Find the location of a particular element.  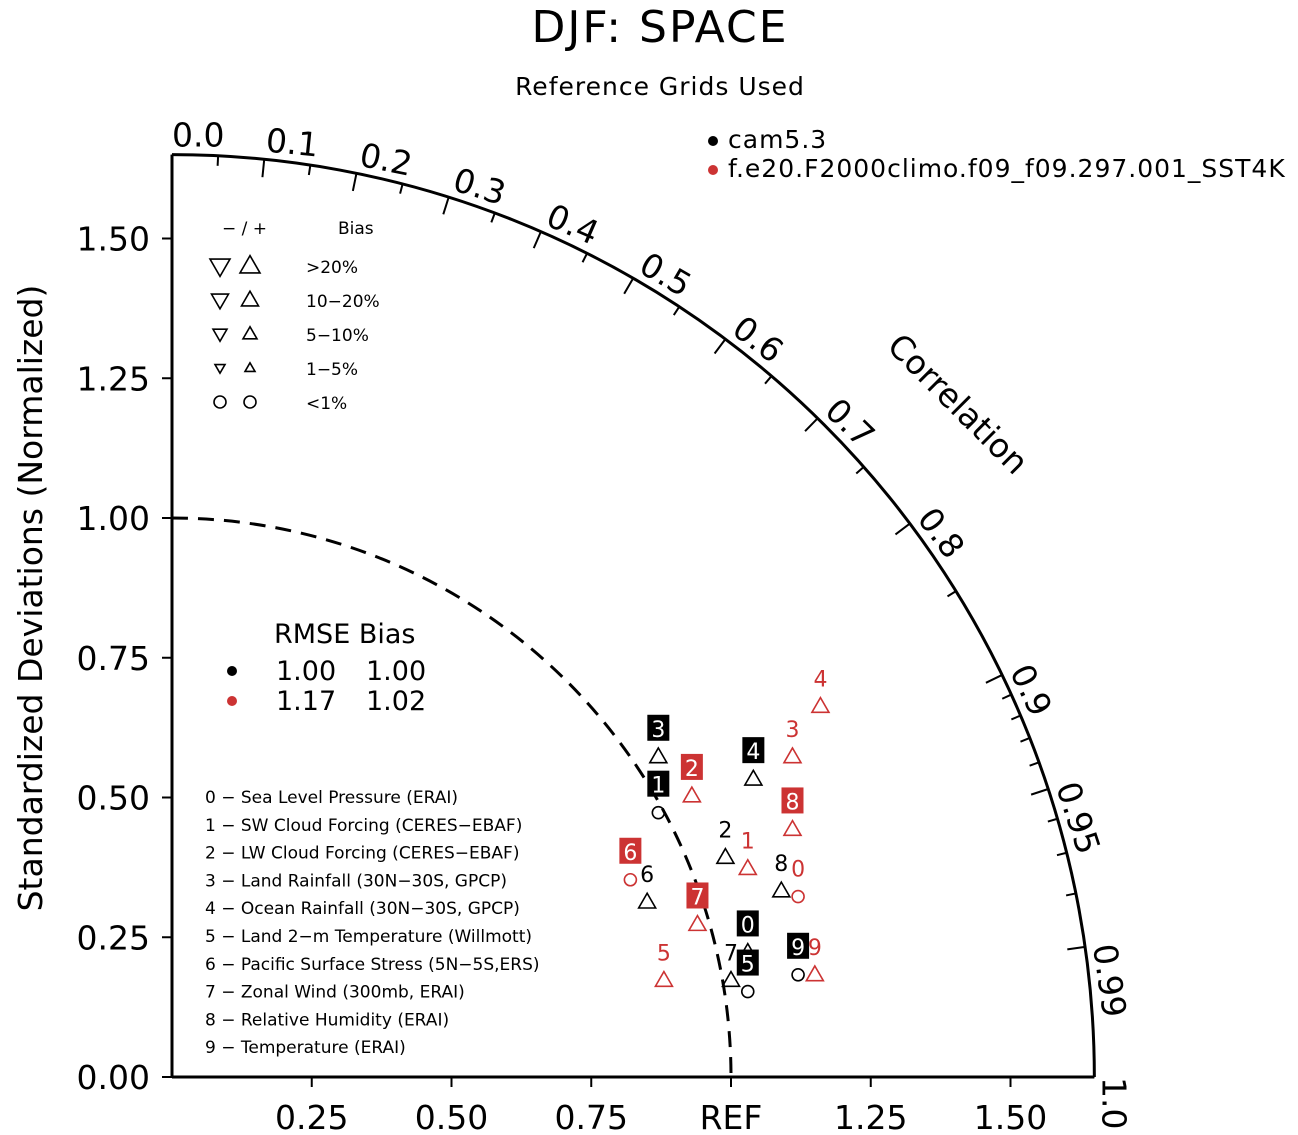

point-label: 3 is located at coordinates (658, 730).